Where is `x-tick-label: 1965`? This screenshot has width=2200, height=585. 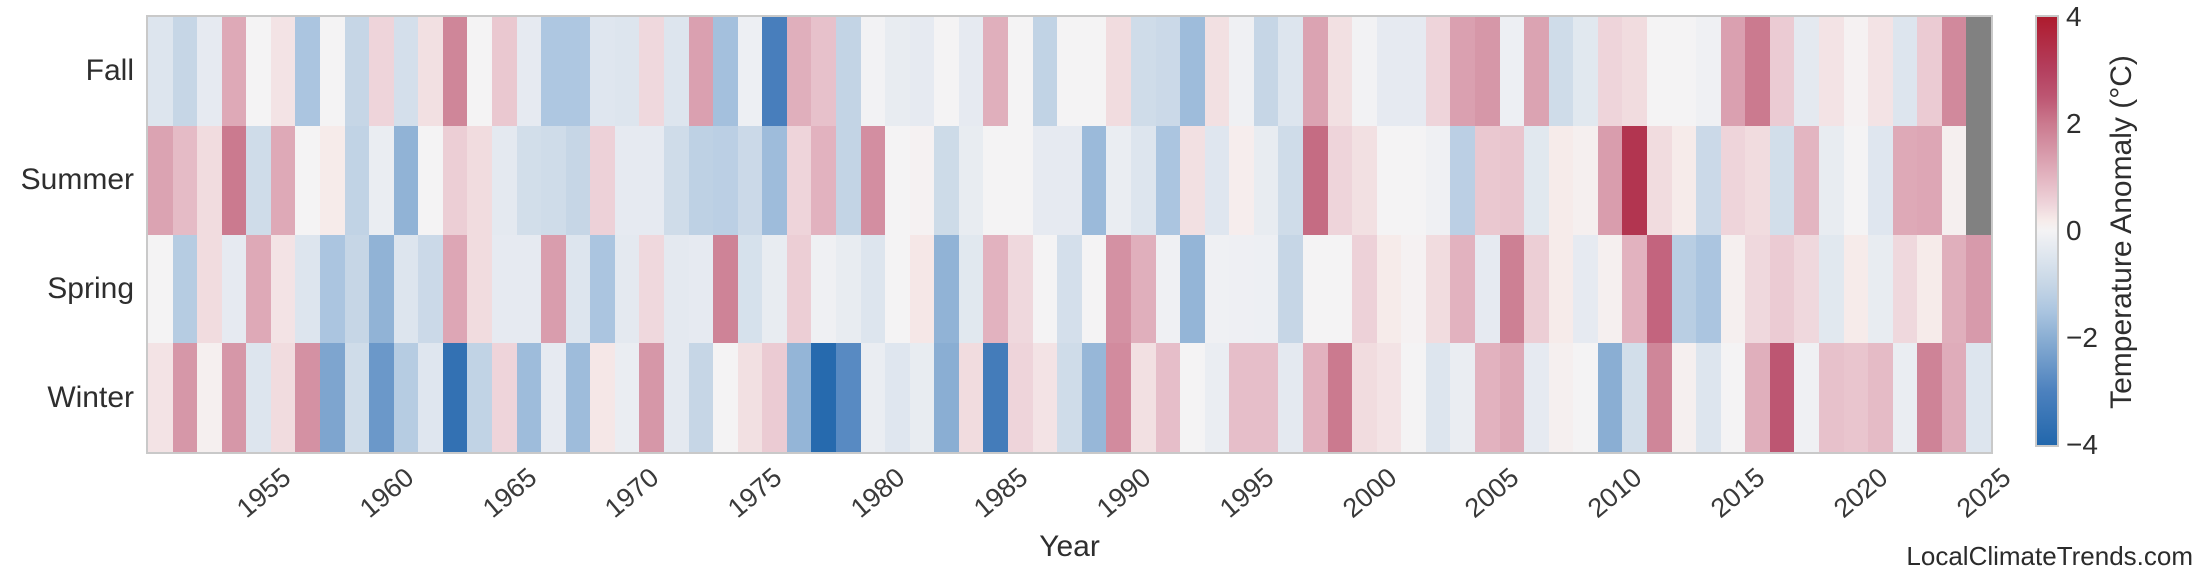 x-tick-label: 1965 is located at coordinates (509, 493).